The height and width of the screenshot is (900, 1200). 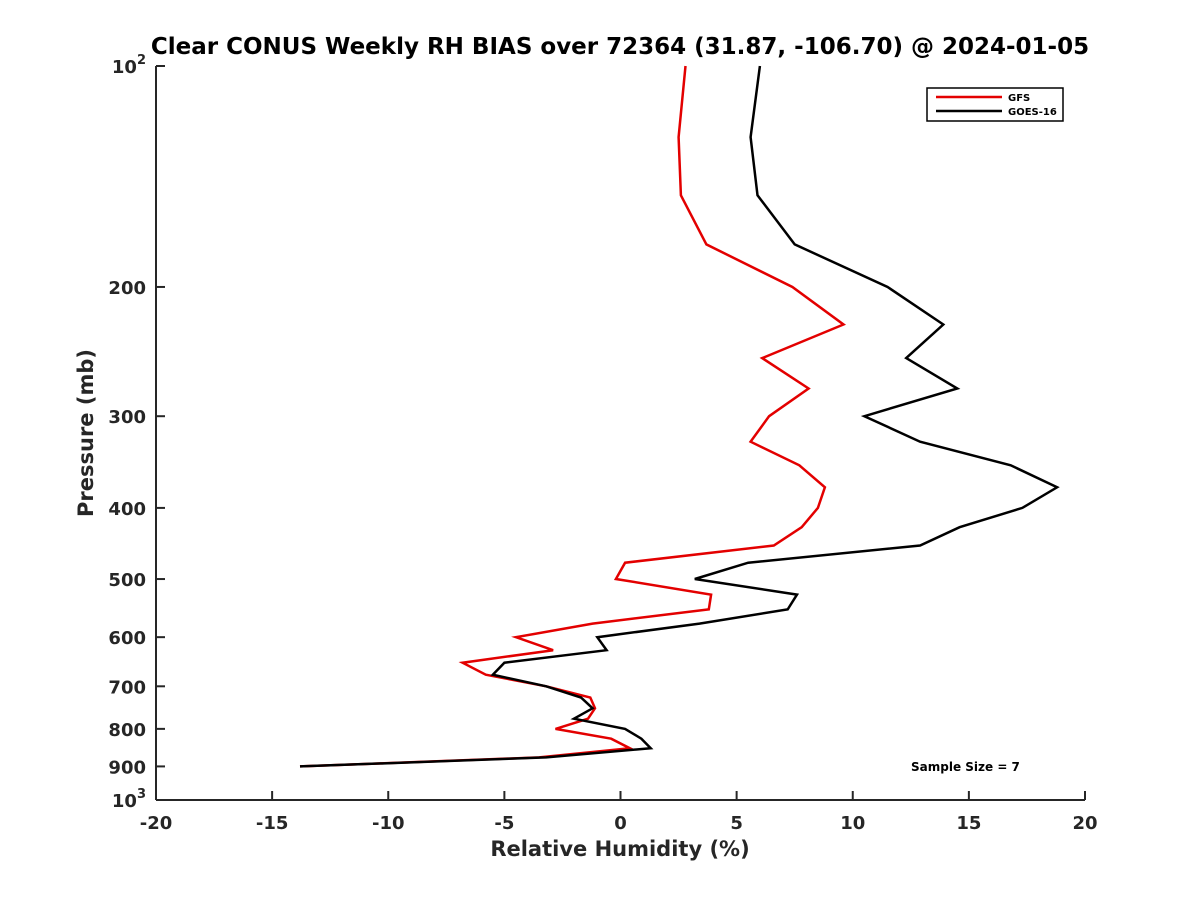 I want to click on sample-size-note: Sample Size = 7, so click(x=965, y=767).